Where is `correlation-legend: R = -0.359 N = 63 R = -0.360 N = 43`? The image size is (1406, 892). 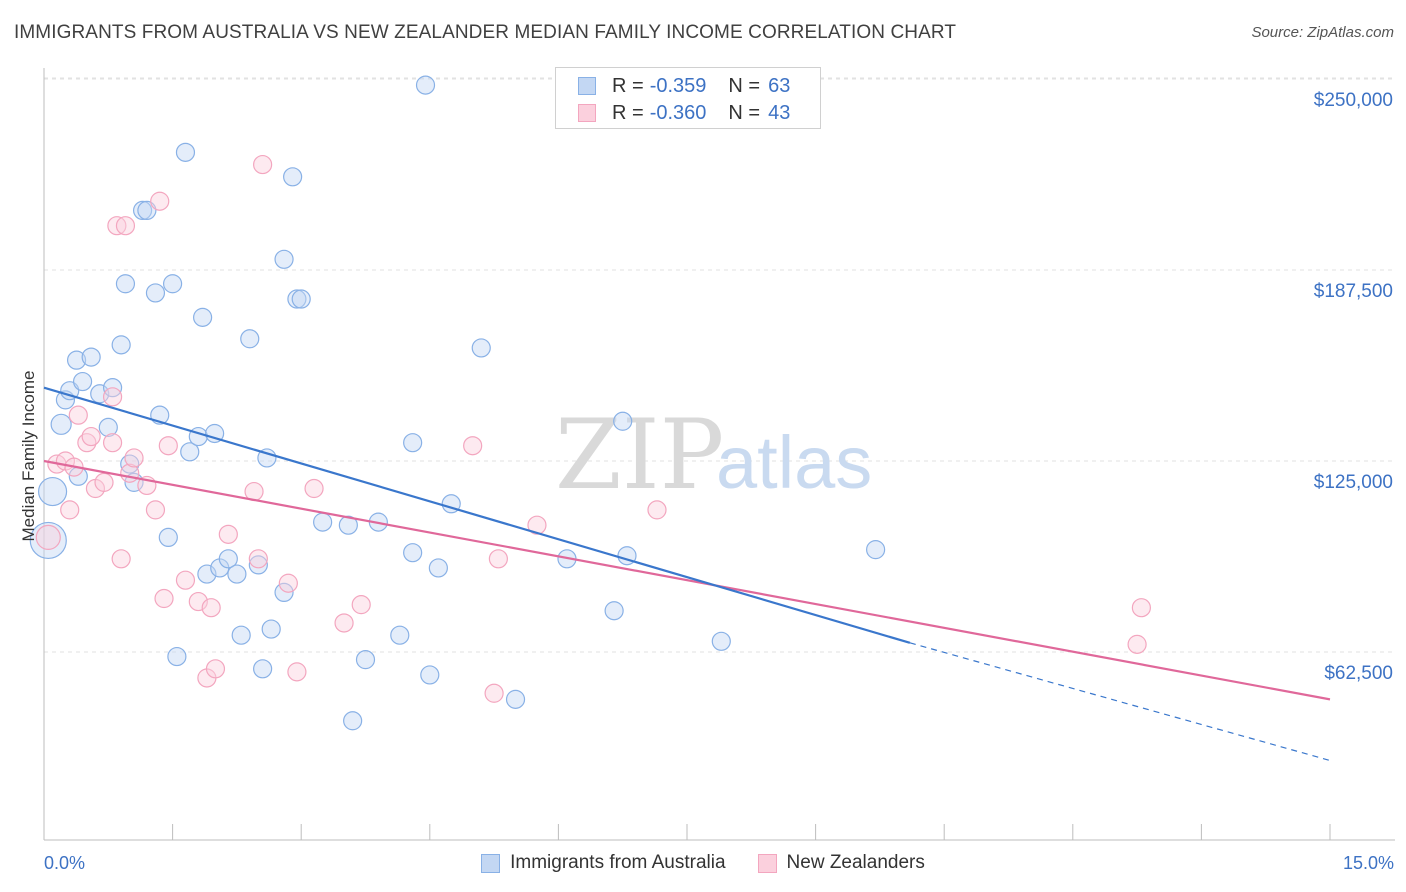 correlation-legend: R = -0.359 N = 63 R = -0.360 N = 43 is located at coordinates (688, 98).